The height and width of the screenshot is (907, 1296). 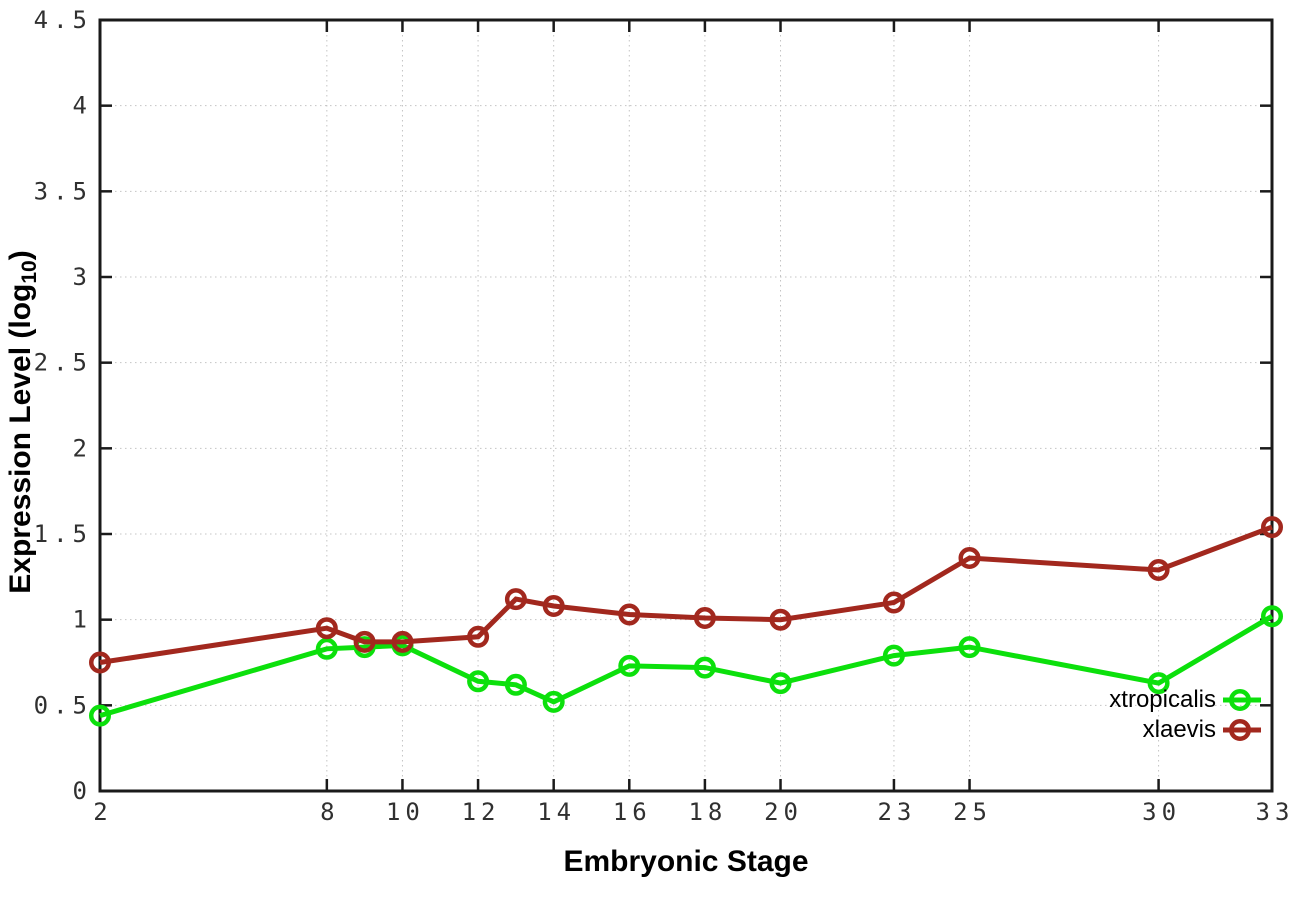 I want to click on y-tick-label: 0, so click(x=82, y=791).